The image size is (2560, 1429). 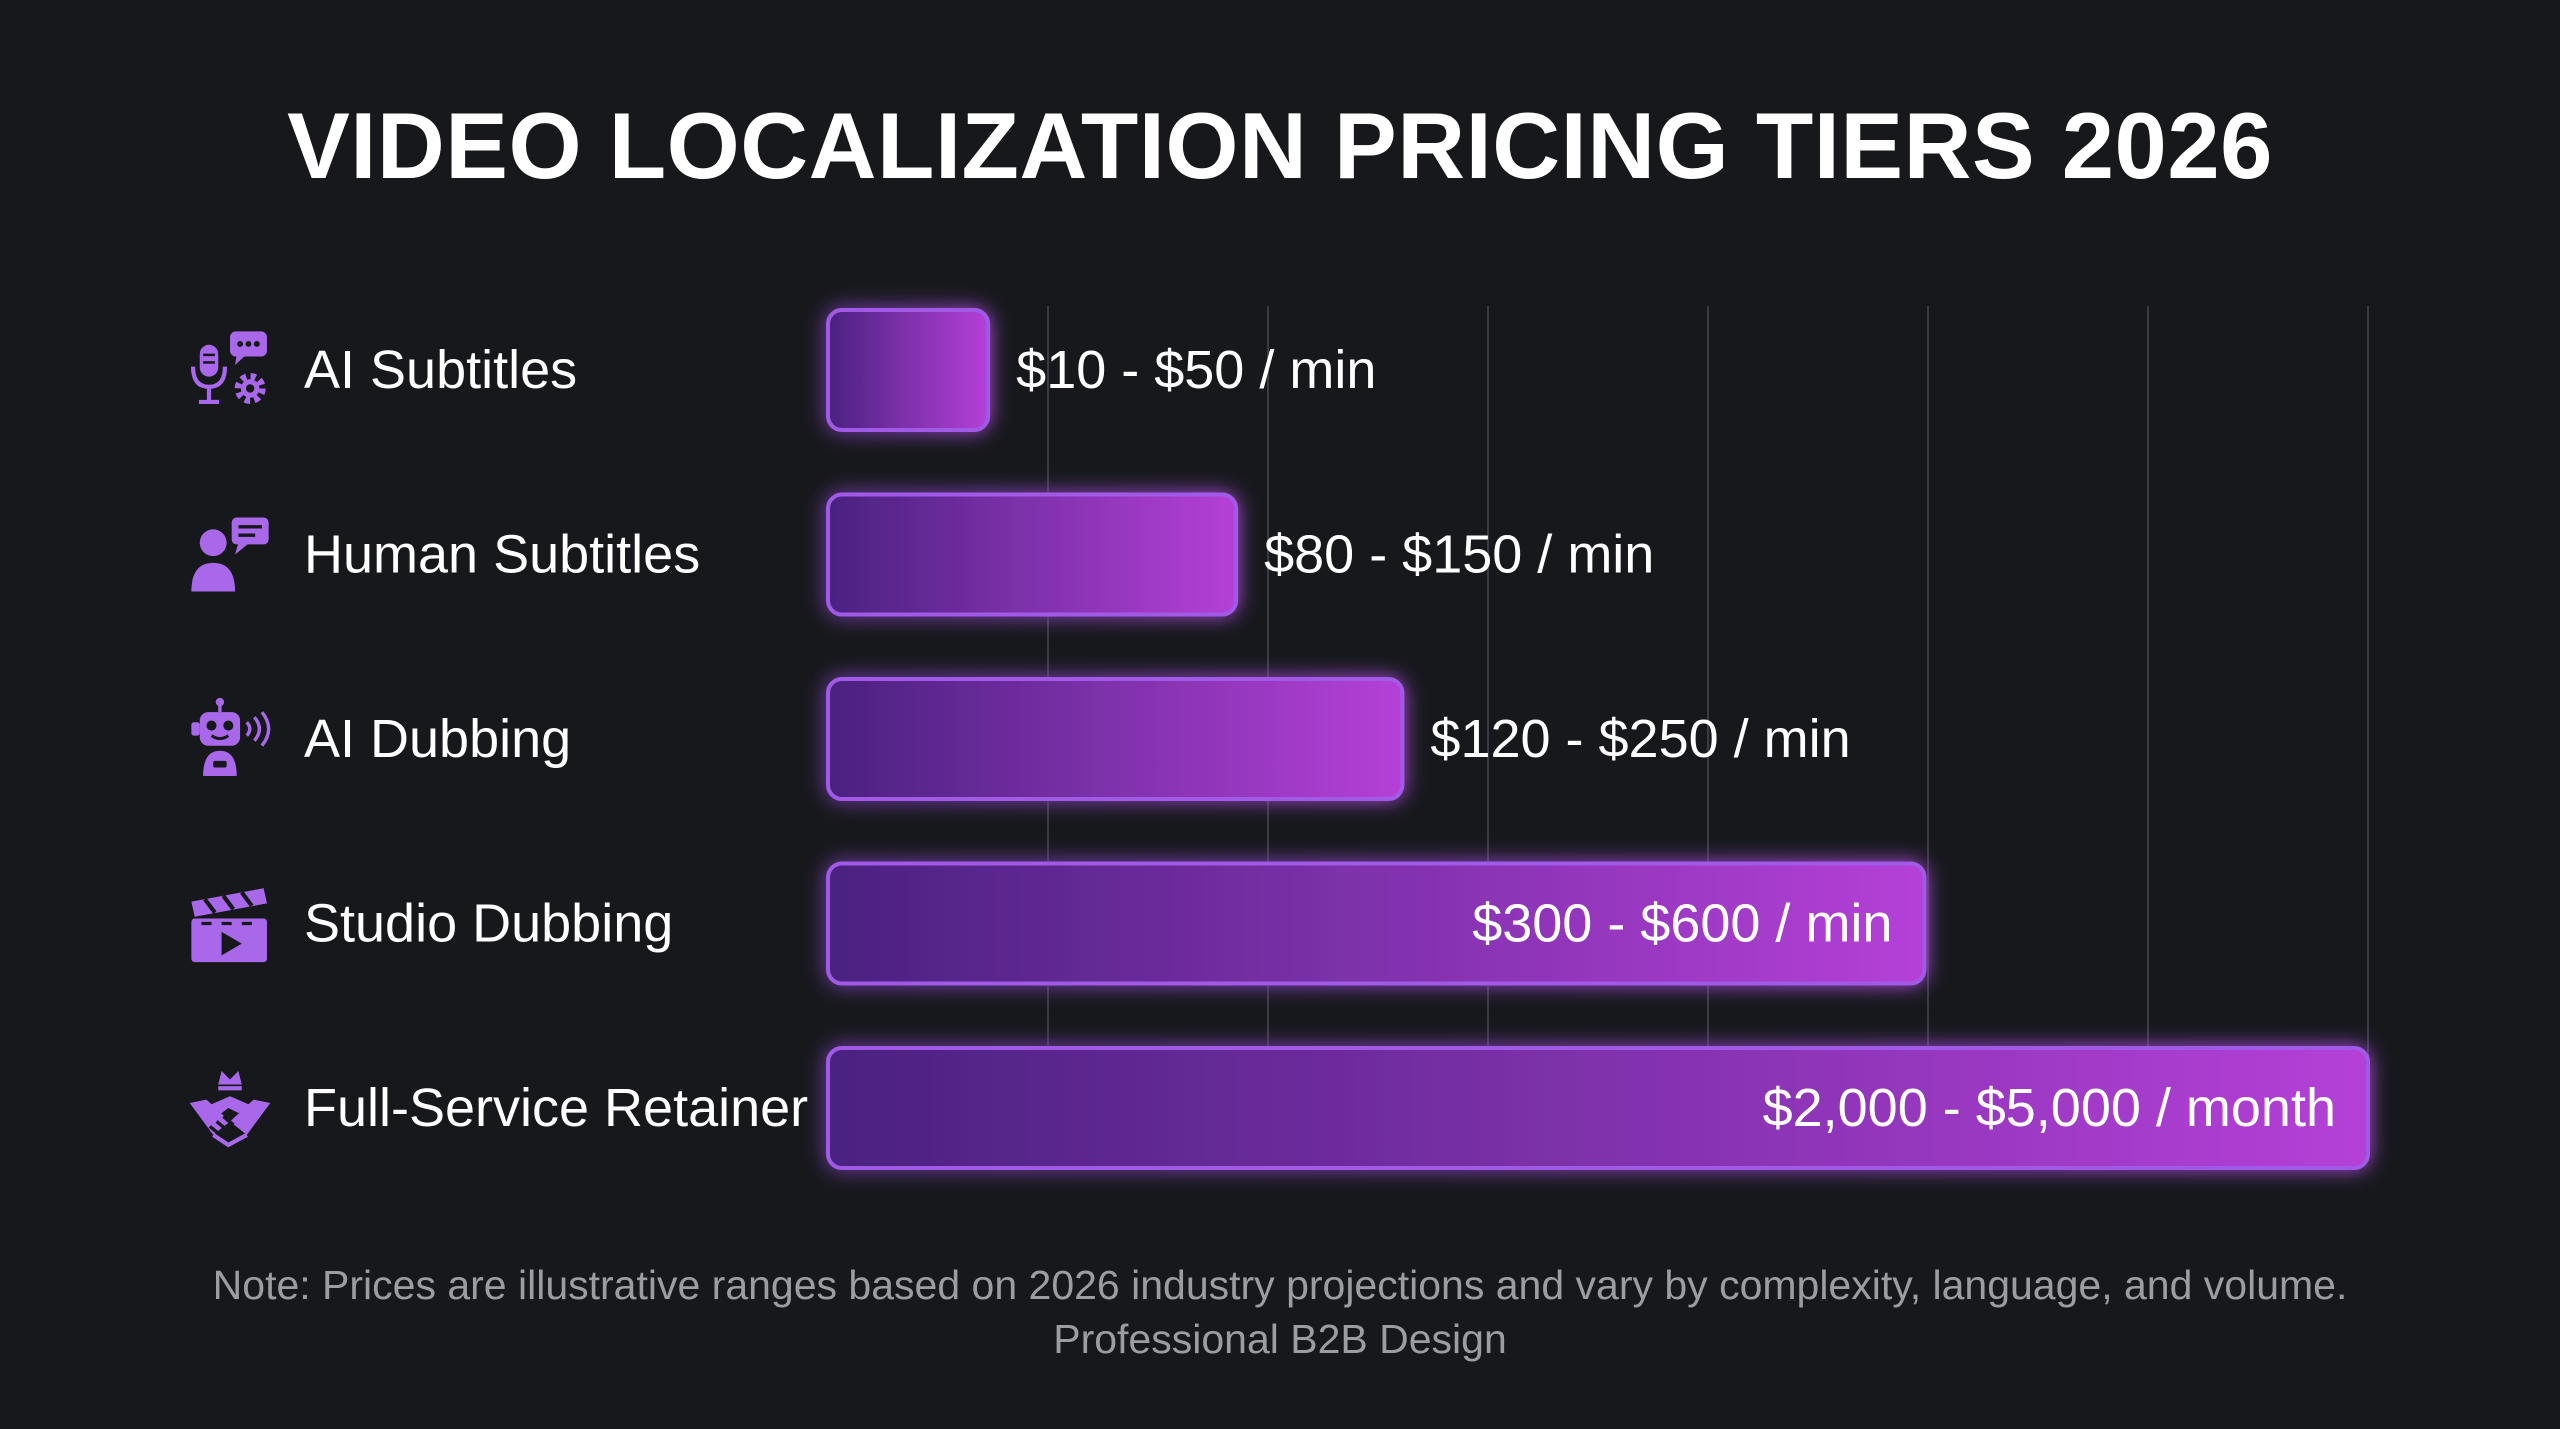 What do you see at coordinates (1280, 1339) in the screenshot?
I see `footnote-line-2: Professional B2B Design` at bounding box center [1280, 1339].